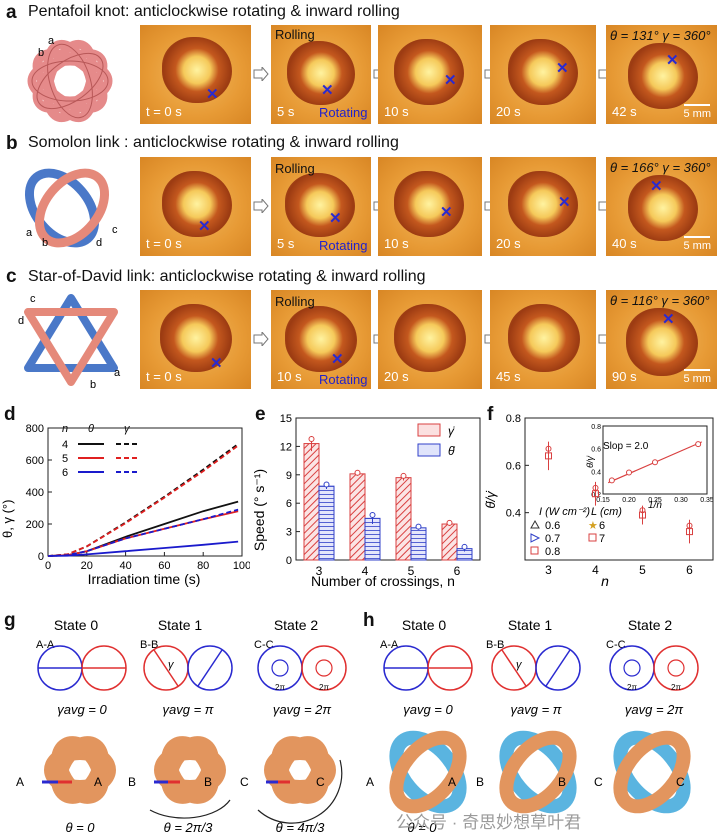  What do you see at coordinates (602, 539) in the screenshot?
I see `svg-text: 7` at bounding box center [602, 539].